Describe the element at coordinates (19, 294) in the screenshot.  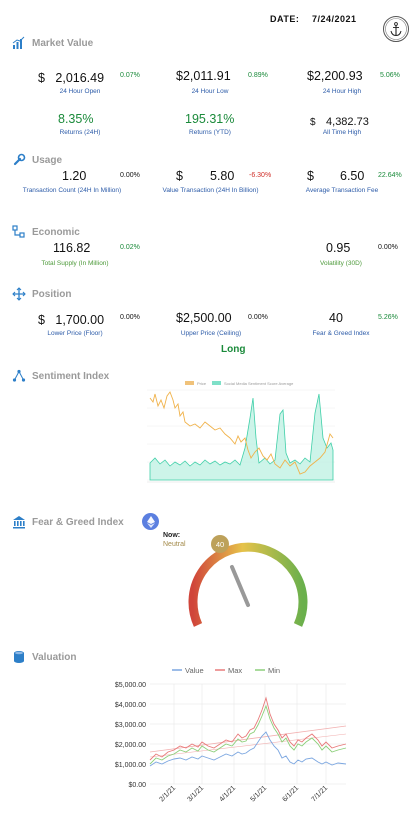
I see `move-icon` at that location.